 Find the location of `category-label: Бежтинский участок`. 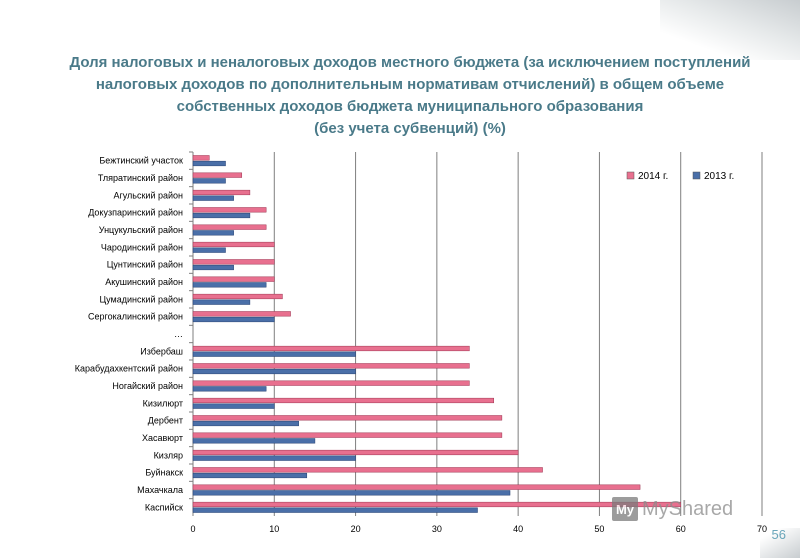

category-label: Бежтинский участок is located at coordinates (141, 161).